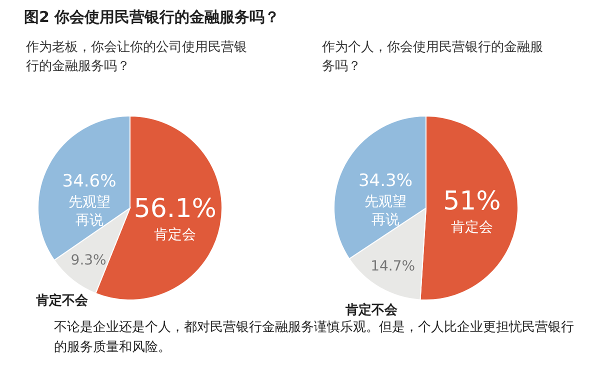 The image size is (600, 383). What do you see at coordinates (393, 266) in the screenshot?
I see `data-label: 14.7%` at bounding box center [393, 266].